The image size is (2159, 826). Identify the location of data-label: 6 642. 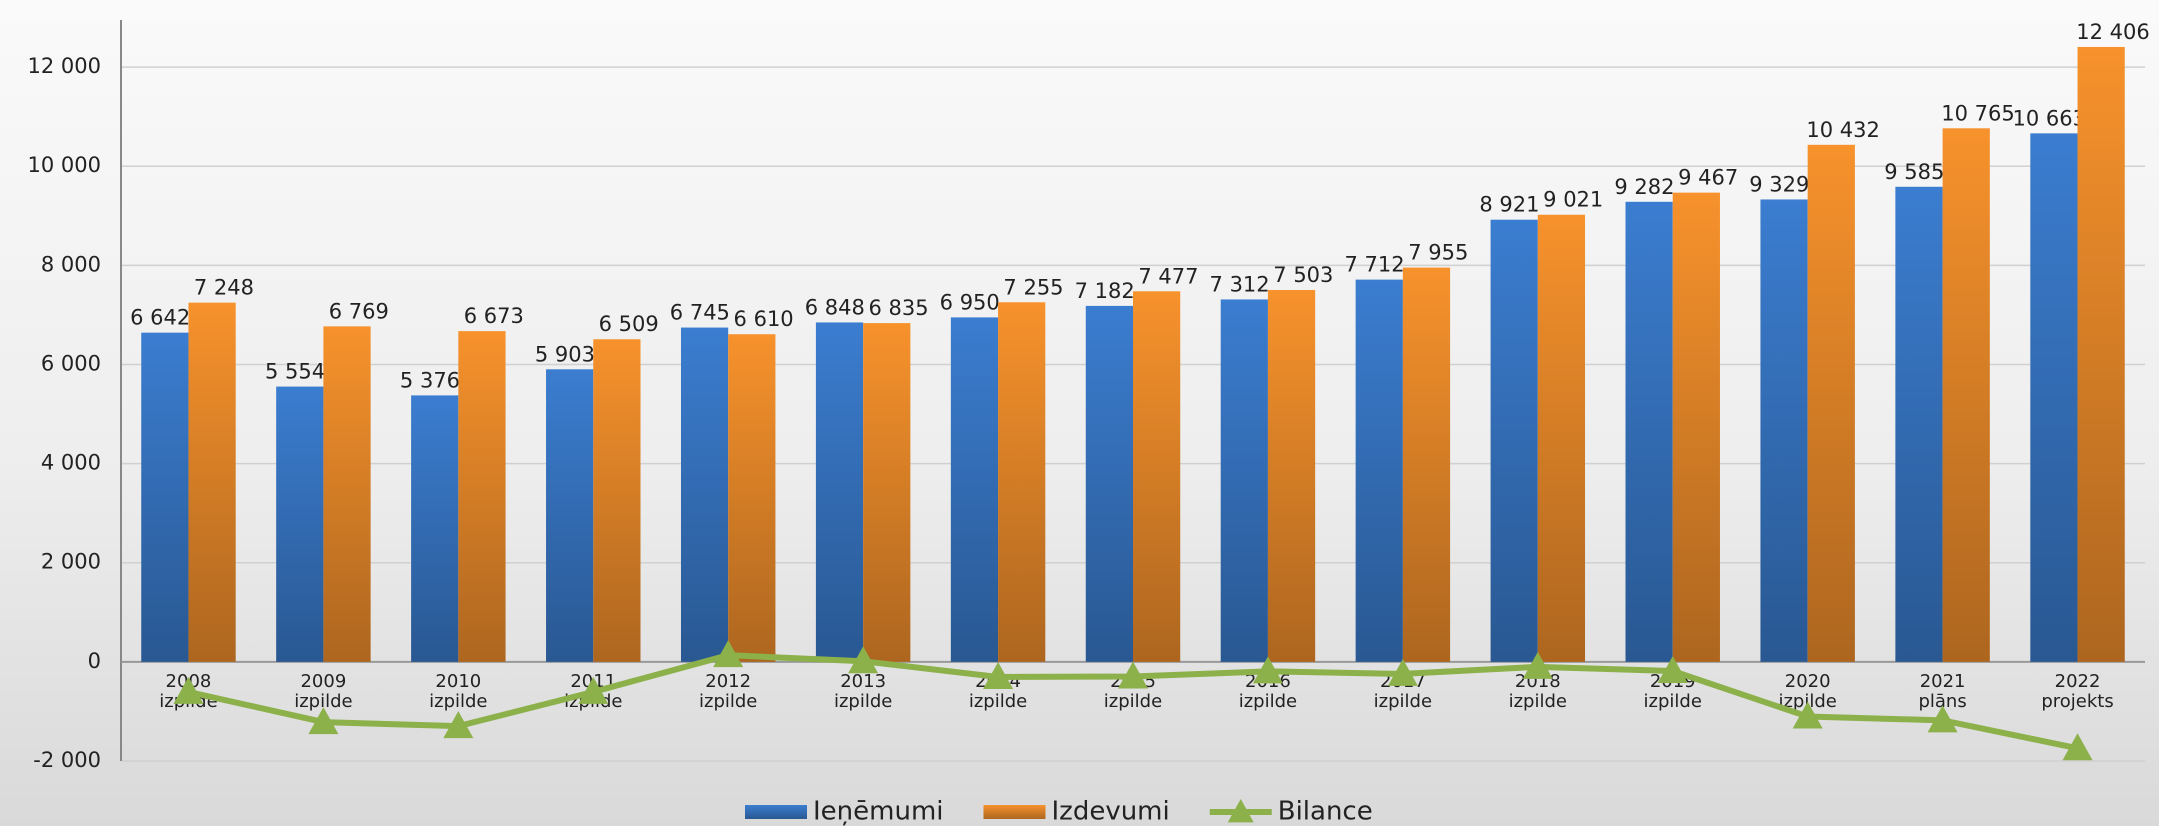
(160, 318).